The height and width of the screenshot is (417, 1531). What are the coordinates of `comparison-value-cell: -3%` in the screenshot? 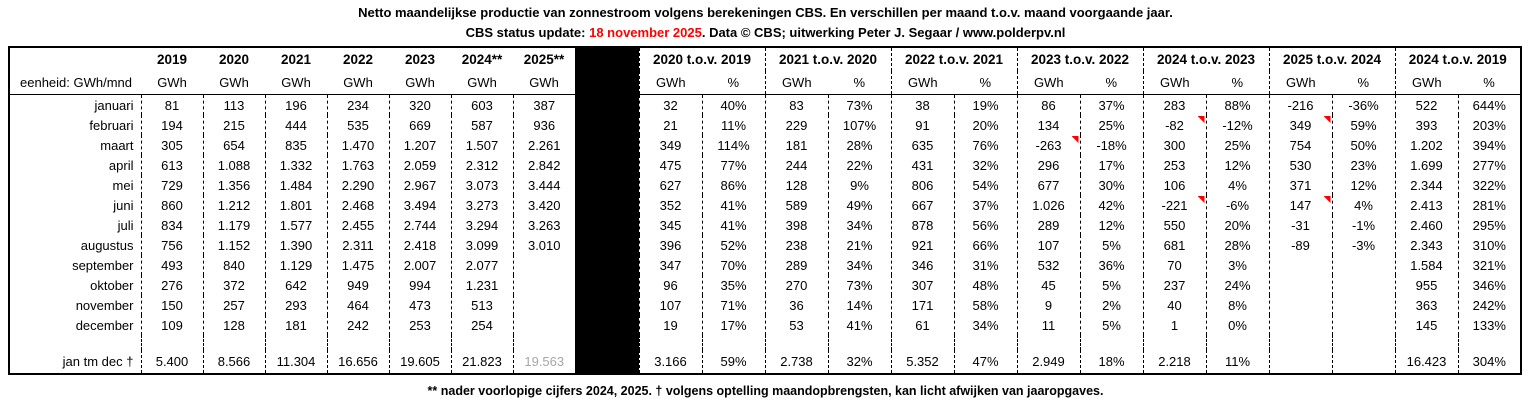 It's located at (1363, 245).